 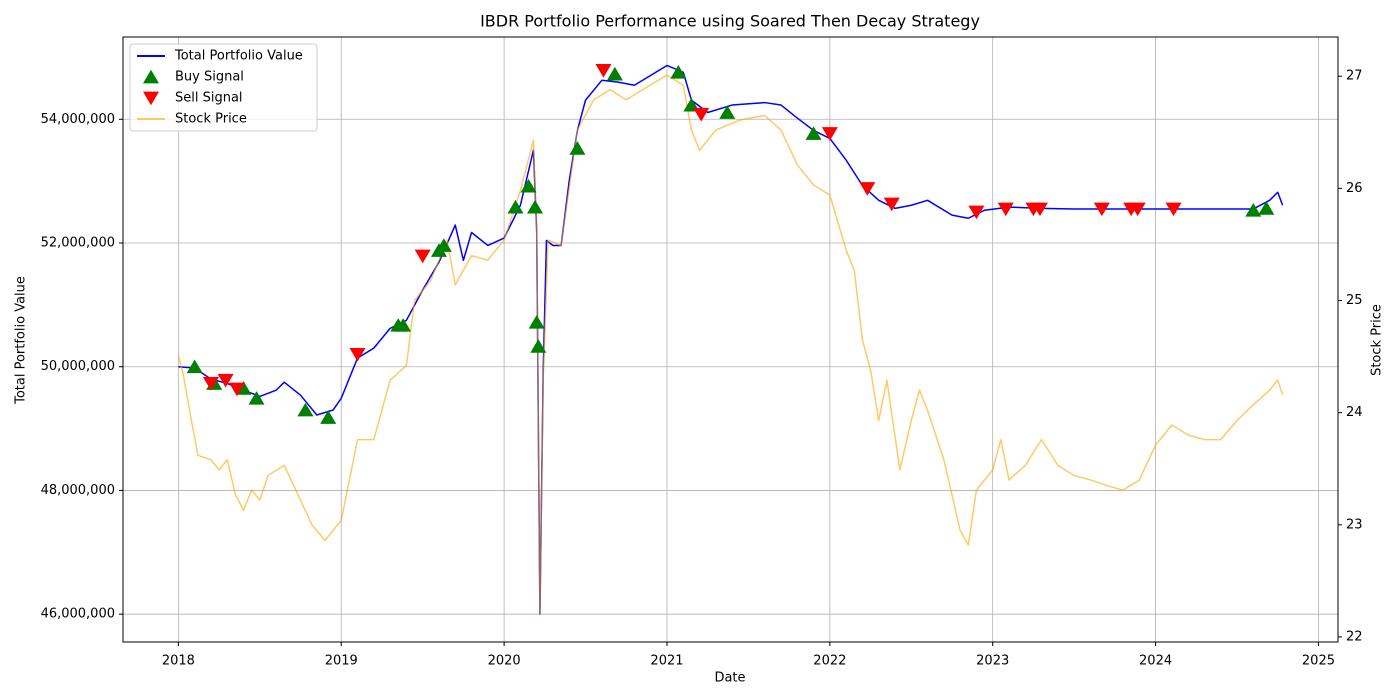 What do you see at coordinates (666, 661) in the screenshot?
I see `x-tick-label: 2021` at bounding box center [666, 661].